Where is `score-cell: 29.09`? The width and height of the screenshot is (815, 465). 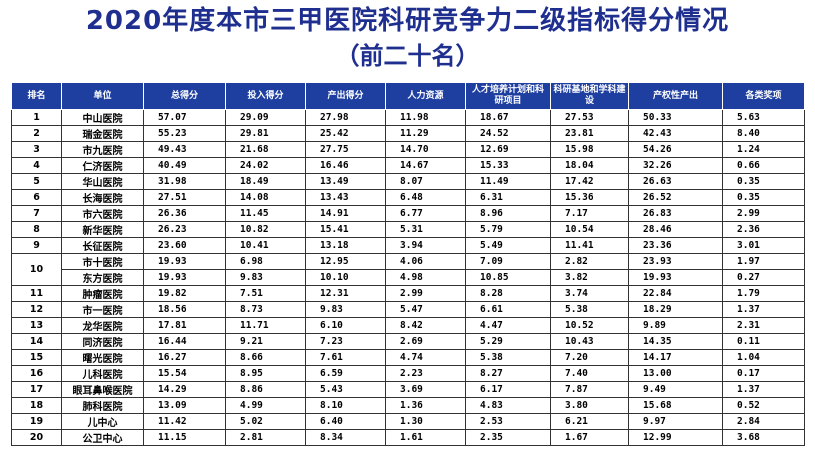
score-cell: 29.09 is located at coordinates (265, 117).